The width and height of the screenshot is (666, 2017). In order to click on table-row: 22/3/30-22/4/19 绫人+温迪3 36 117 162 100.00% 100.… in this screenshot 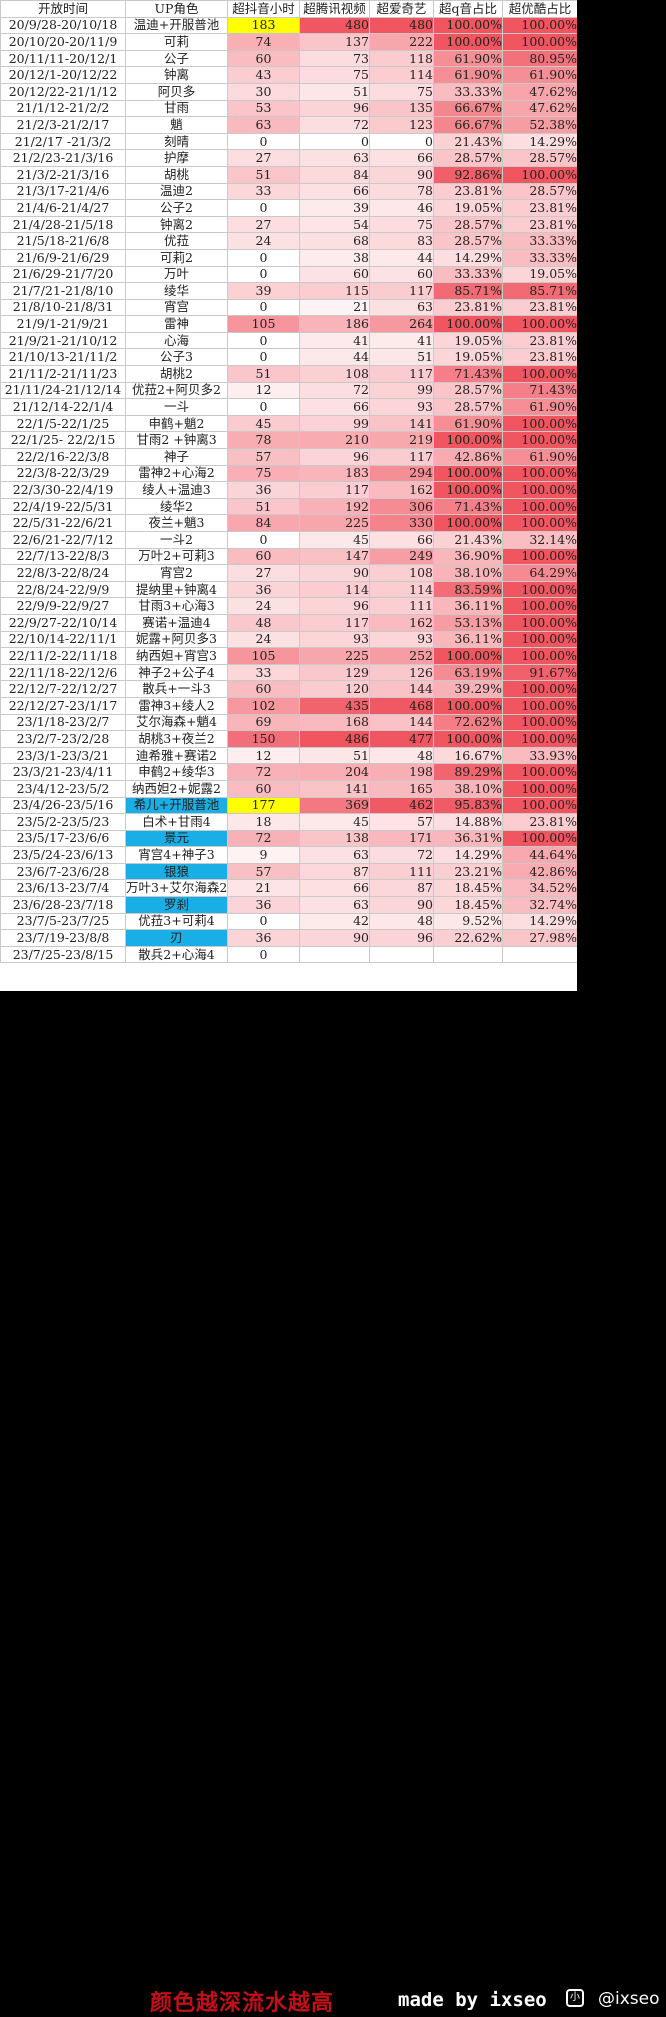, I will do `click(289, 490)`.